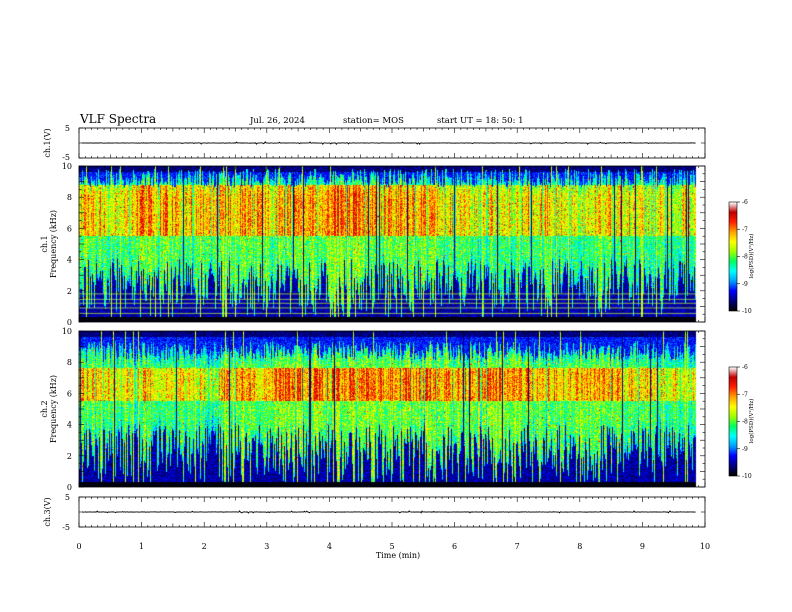 Image resolution: width=792 pixels, height=612 pixels. Describe the element at coordinates (751, 256) in the screenshot. I see `ch1-colorbar-label: log(PSD)(V²/Hz)` at that location.